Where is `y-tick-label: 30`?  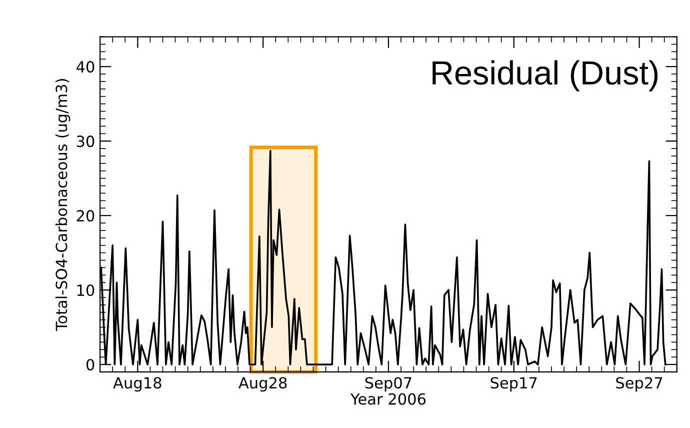
y-tick-label: 30 is located at coordinates (85, 142).